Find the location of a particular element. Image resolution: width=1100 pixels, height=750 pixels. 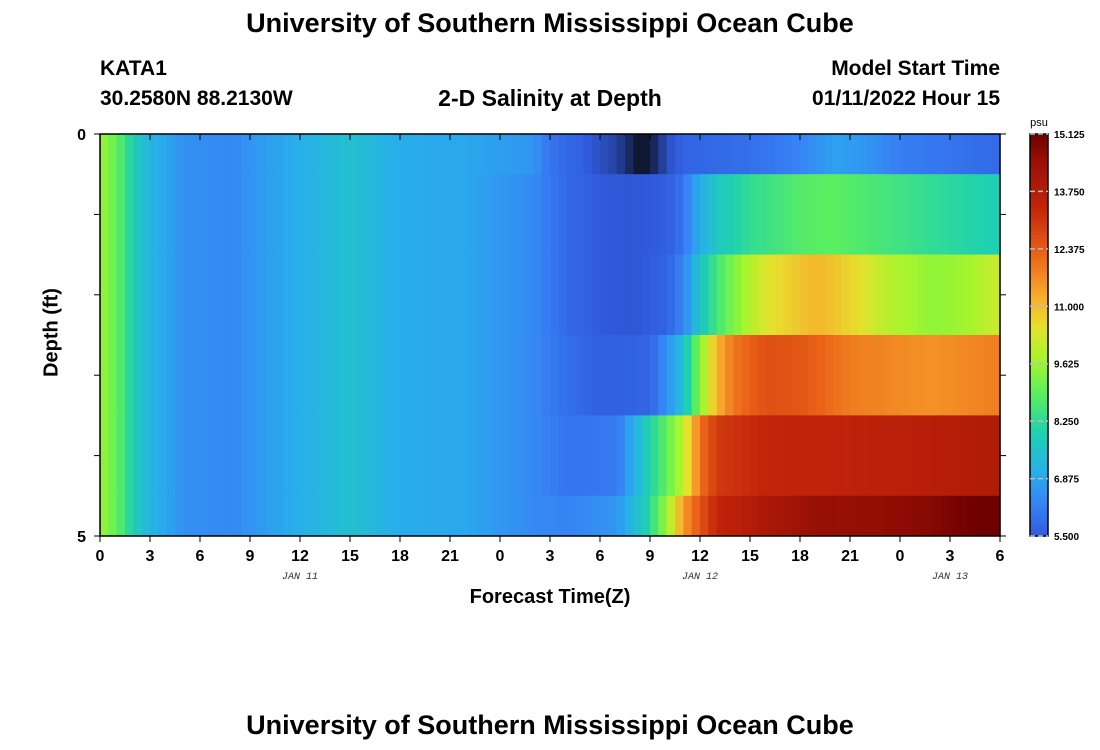

colorbar-tick-label: 6.875 is located at coordinates (1066, 480).